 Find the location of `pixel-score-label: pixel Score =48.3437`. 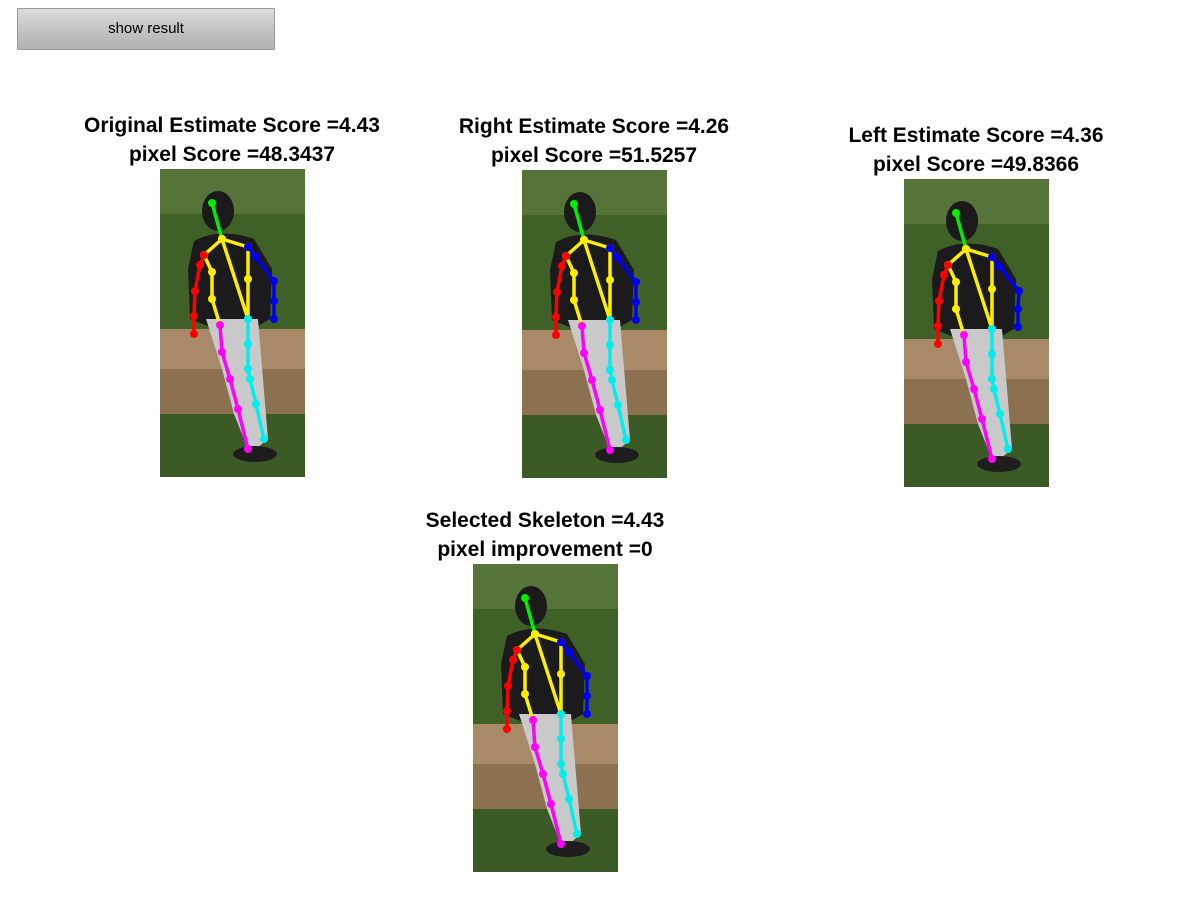

pixel-score-label: pixel Score =48.3437 is located at coordinates (232, 154).